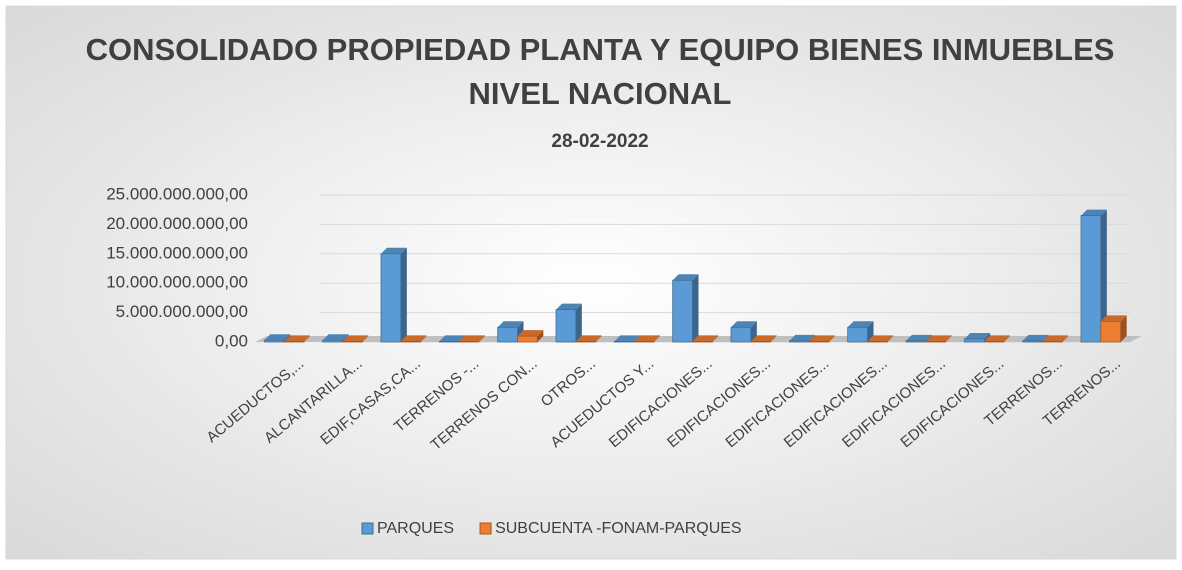 The image size is (1182, 570). I want to click on legend-swatch, so click(485, 528).